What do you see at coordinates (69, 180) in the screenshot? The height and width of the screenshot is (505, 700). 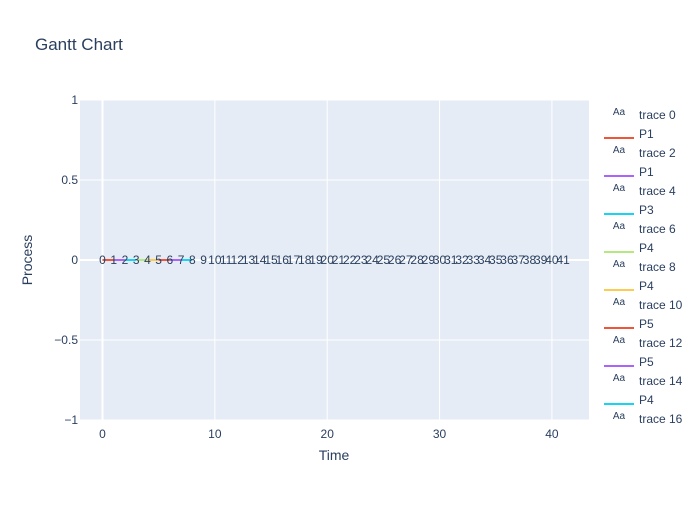 I see `y-tick-label: 0.5` at bounding box center [69, 180].